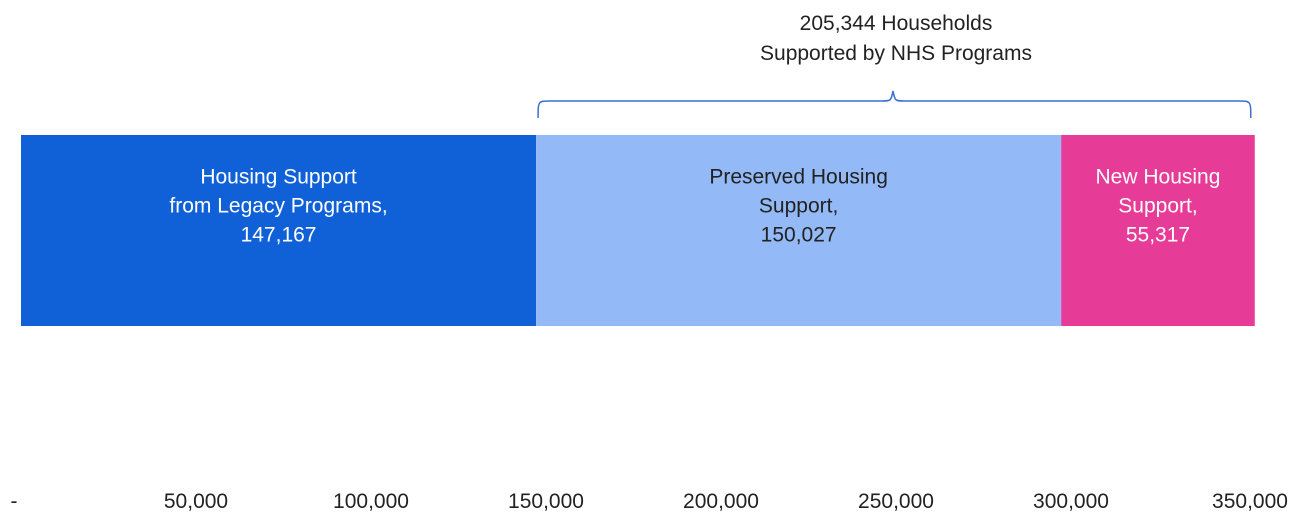  I want to click on x-tick-label: 250,000, so click(896, 501).